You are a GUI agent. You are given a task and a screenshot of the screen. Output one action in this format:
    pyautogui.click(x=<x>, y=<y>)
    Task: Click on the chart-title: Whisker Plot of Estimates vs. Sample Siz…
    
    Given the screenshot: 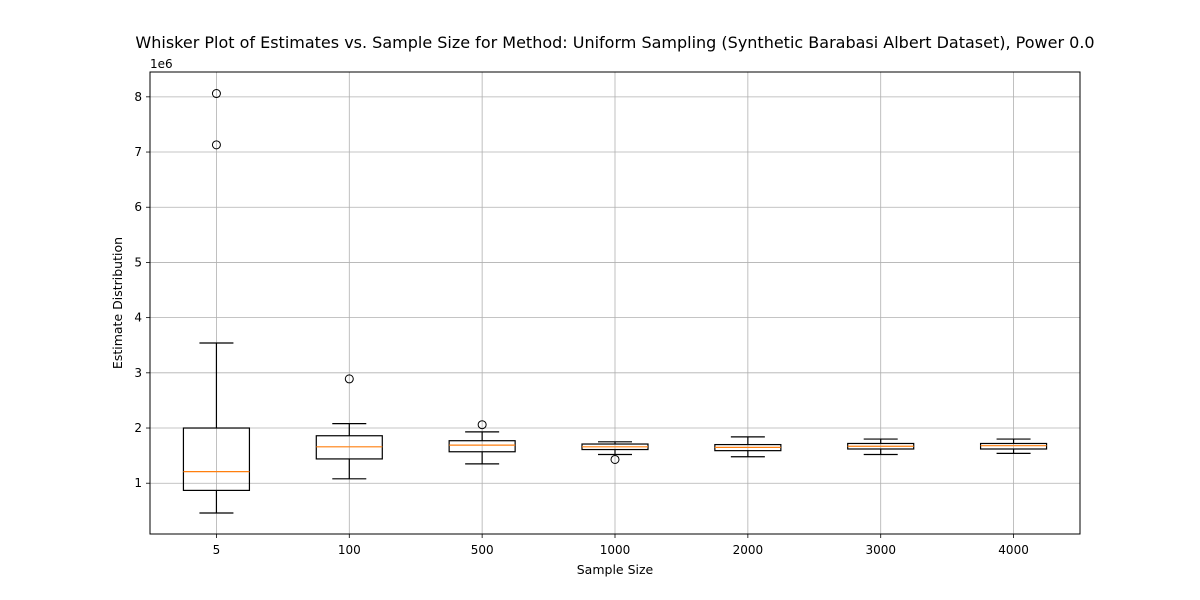 What is the action you would take?
    pyautogui.click(x=614, y=42)
    